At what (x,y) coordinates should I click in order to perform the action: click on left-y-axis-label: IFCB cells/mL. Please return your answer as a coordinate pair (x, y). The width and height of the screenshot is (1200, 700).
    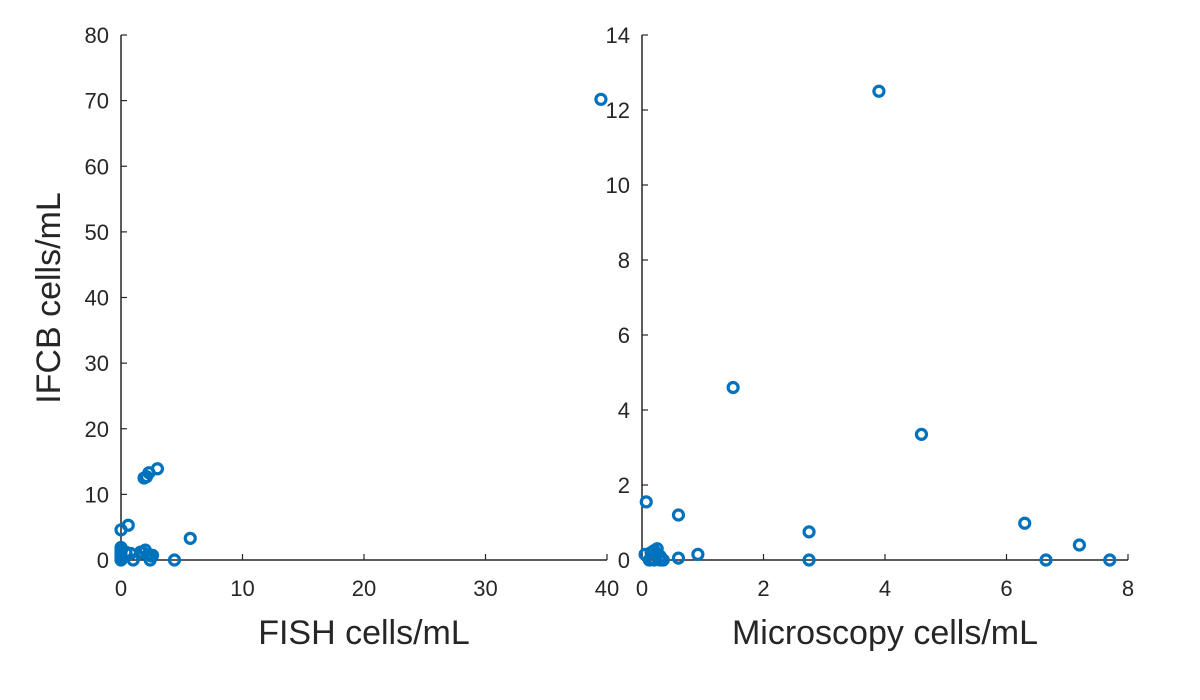
    Looking at the image, I should click on (49, 298).